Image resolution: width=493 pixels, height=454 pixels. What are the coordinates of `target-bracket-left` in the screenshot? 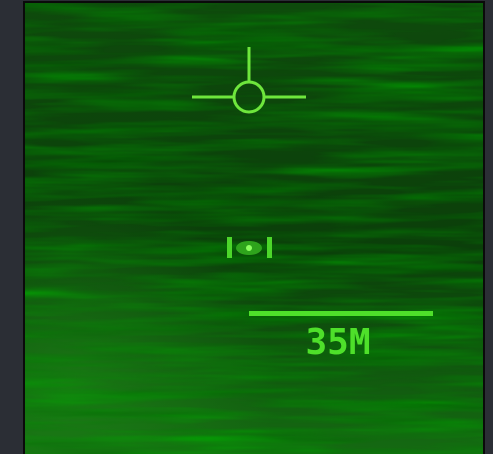 It's located at (229, 247).